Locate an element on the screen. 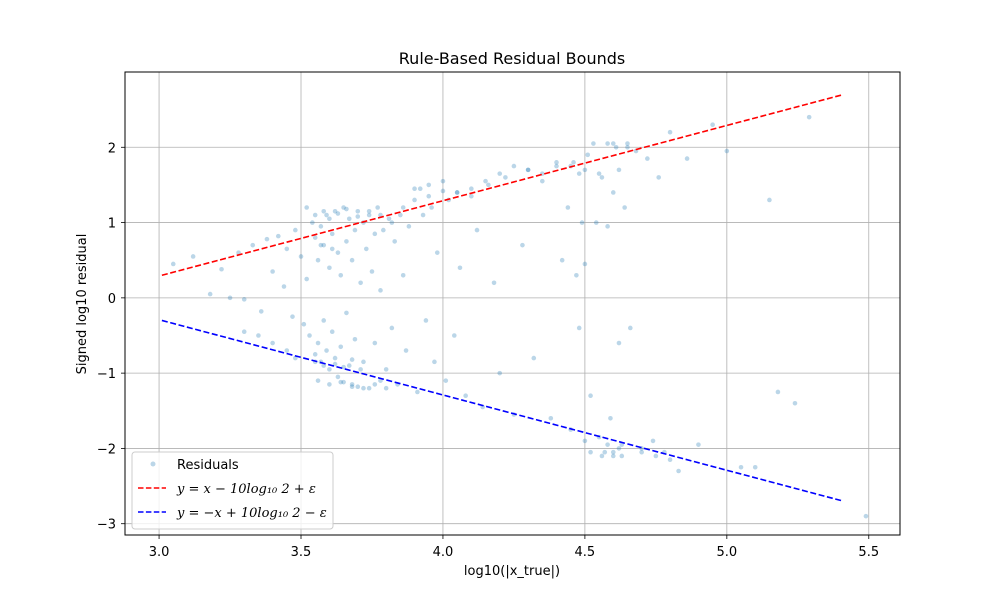  x-tick-label: 5.5 is located at coordinates (868, 552).